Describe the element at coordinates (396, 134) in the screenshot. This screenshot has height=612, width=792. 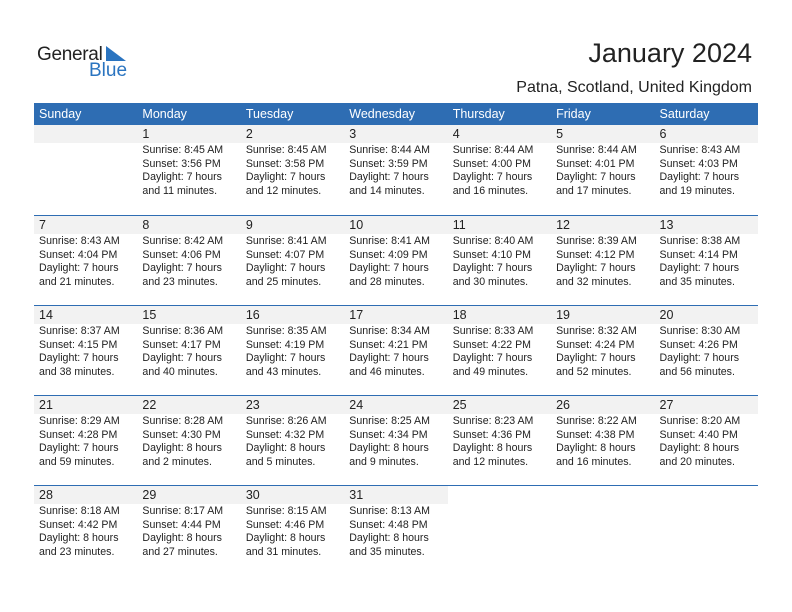
I see `day-number: 3` at that location.